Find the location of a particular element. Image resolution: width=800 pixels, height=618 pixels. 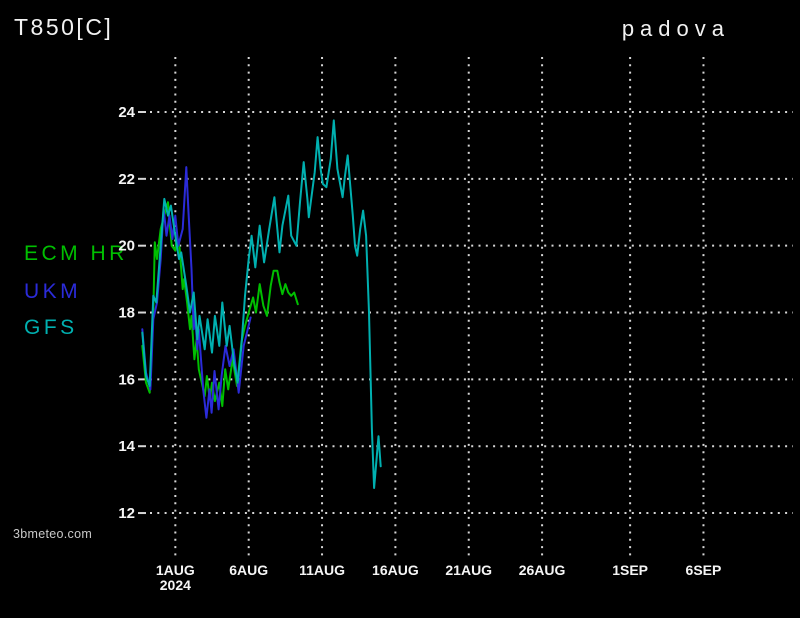

chart-title: T850[C] is located at coordinates (64, 27).